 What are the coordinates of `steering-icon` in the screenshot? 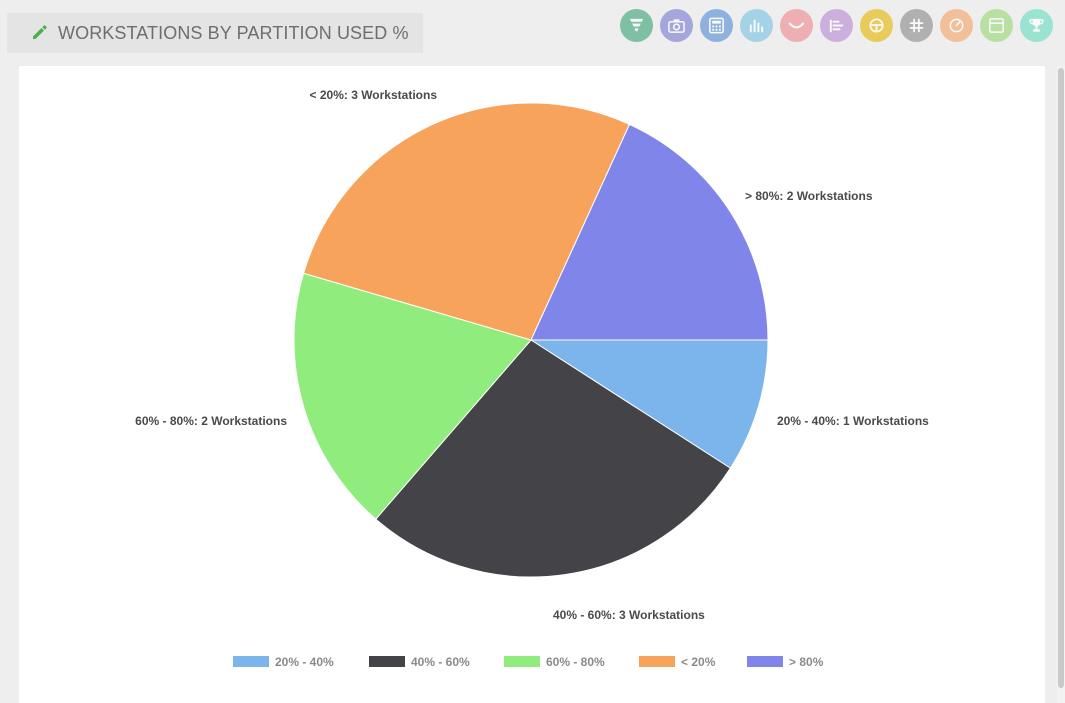 It's located at (876, 25).